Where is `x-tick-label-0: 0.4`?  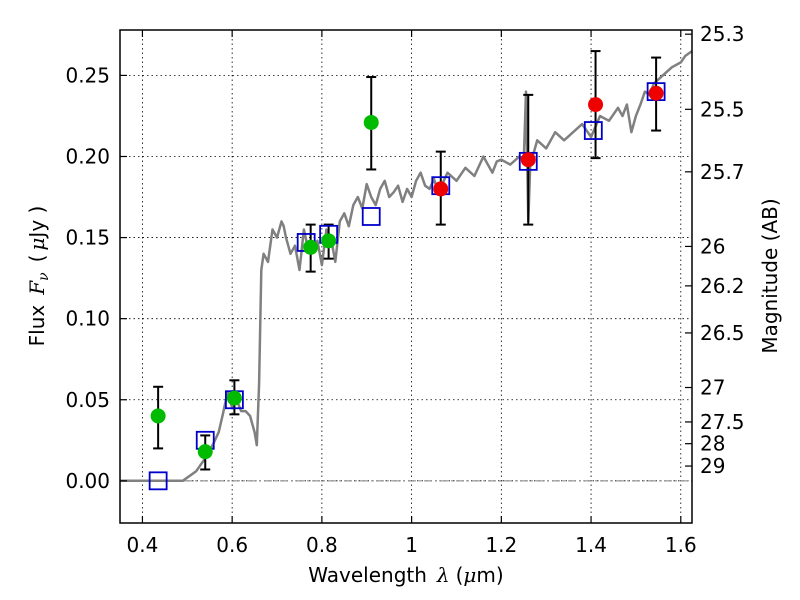
x-tick-label-0: 0.4 is located at coordinates (143, 545).